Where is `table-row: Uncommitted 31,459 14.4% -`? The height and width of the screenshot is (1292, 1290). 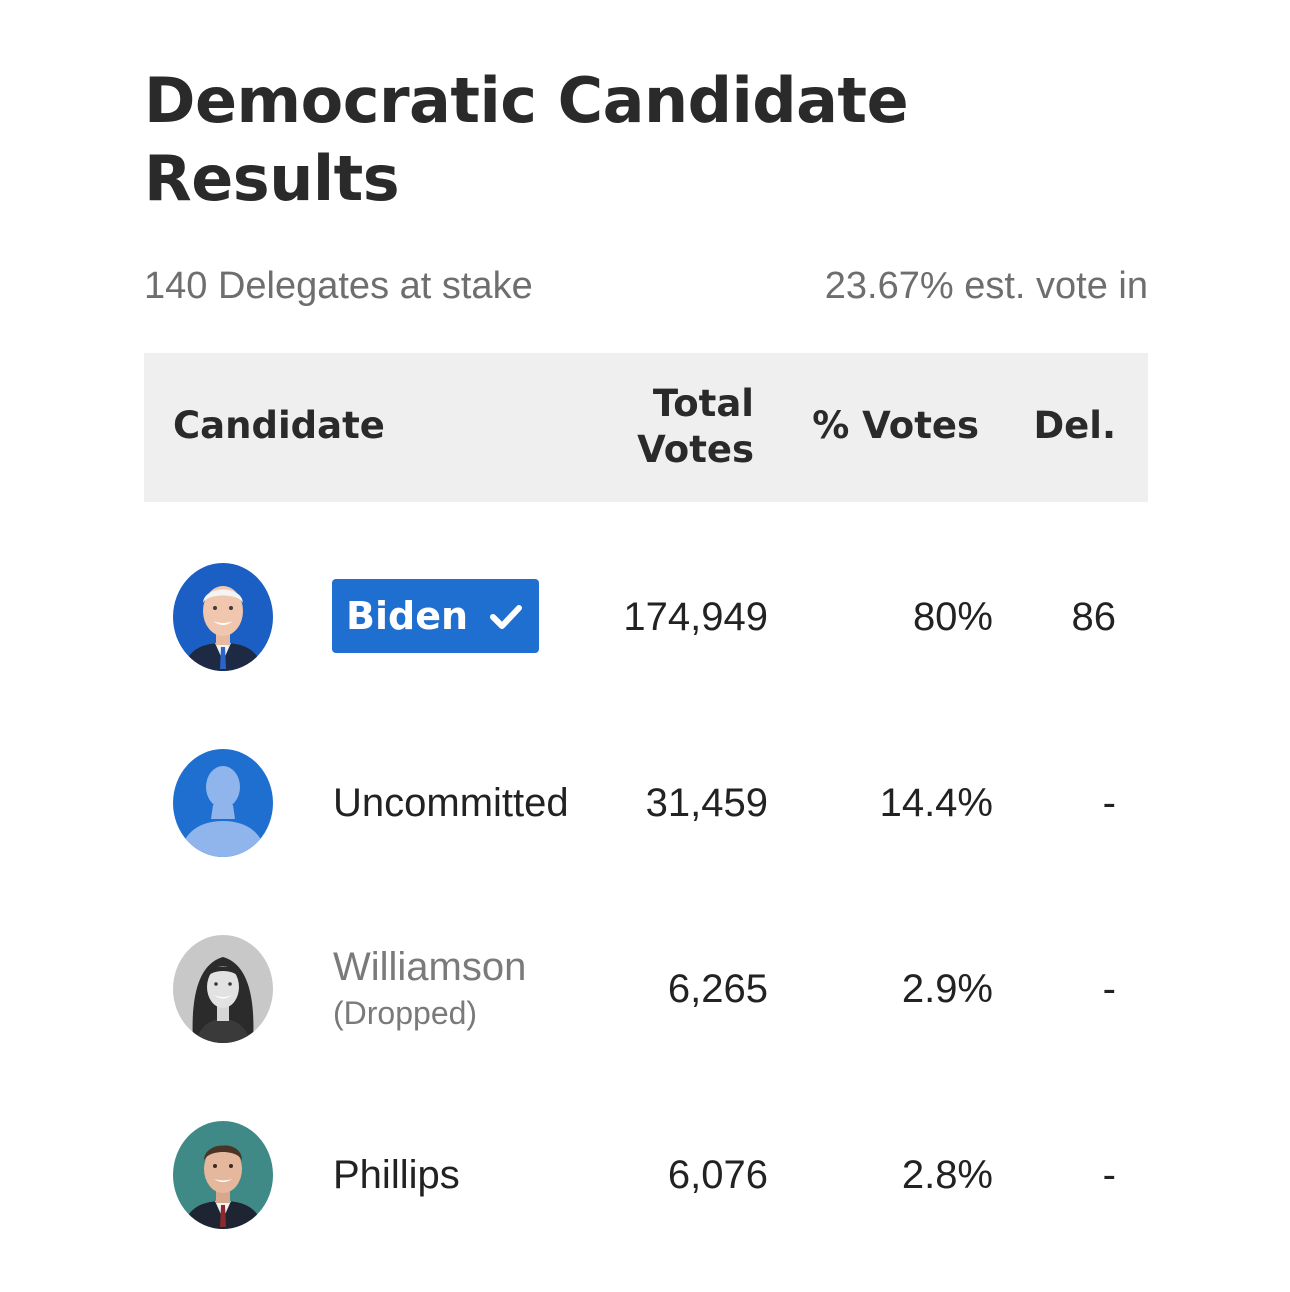 table-row: Uncommitted 31,459 14.4% - is located at coordinates (646, 804).